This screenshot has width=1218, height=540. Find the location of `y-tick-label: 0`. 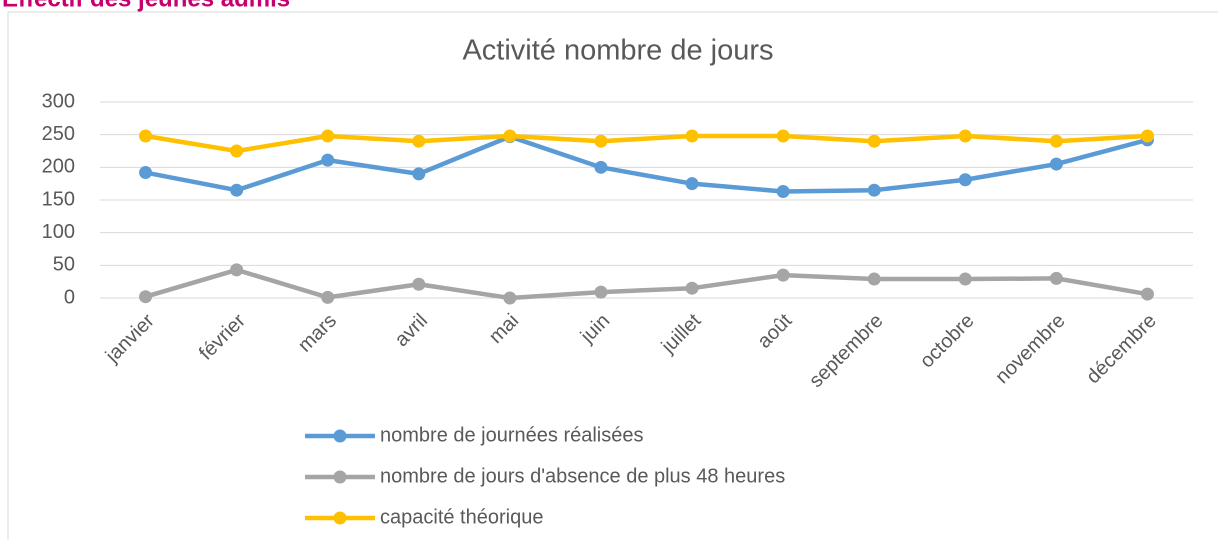

y-tick-label: 0 is located at coordinates (69, 297).